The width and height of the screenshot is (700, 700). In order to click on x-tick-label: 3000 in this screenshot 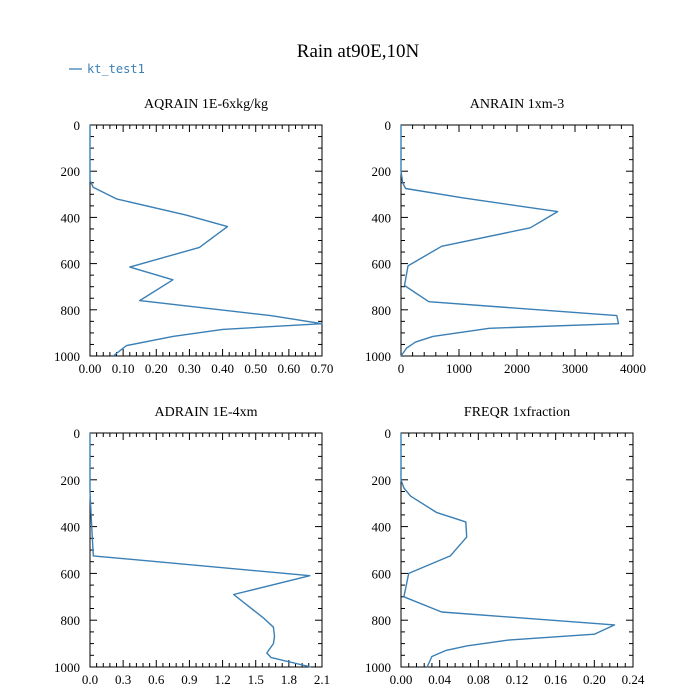, I will do `click(575, 368)`.